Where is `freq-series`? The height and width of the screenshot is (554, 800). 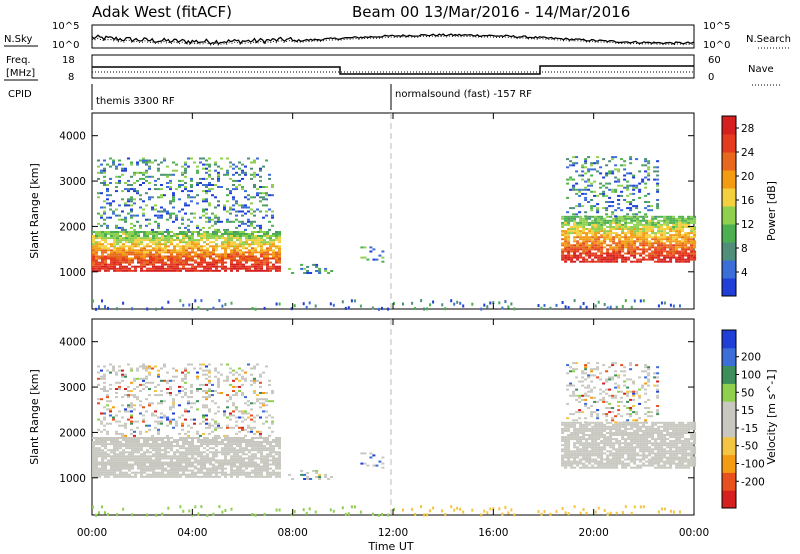
freq-series is located at coordinates (393, 70).